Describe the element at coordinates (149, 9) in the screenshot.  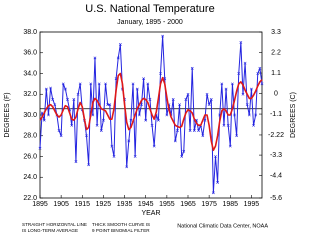
I see `chart-title: U.S. National Temperature` at that location.